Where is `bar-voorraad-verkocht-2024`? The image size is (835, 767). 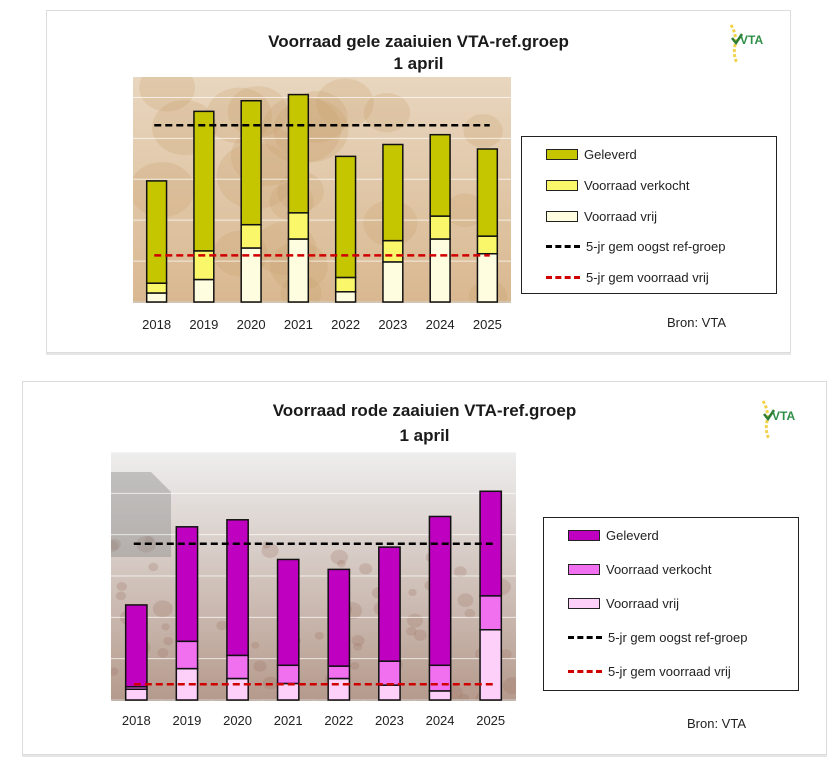 bar-voorraad-verkocht-2024 is located at coordinates (440, 678).